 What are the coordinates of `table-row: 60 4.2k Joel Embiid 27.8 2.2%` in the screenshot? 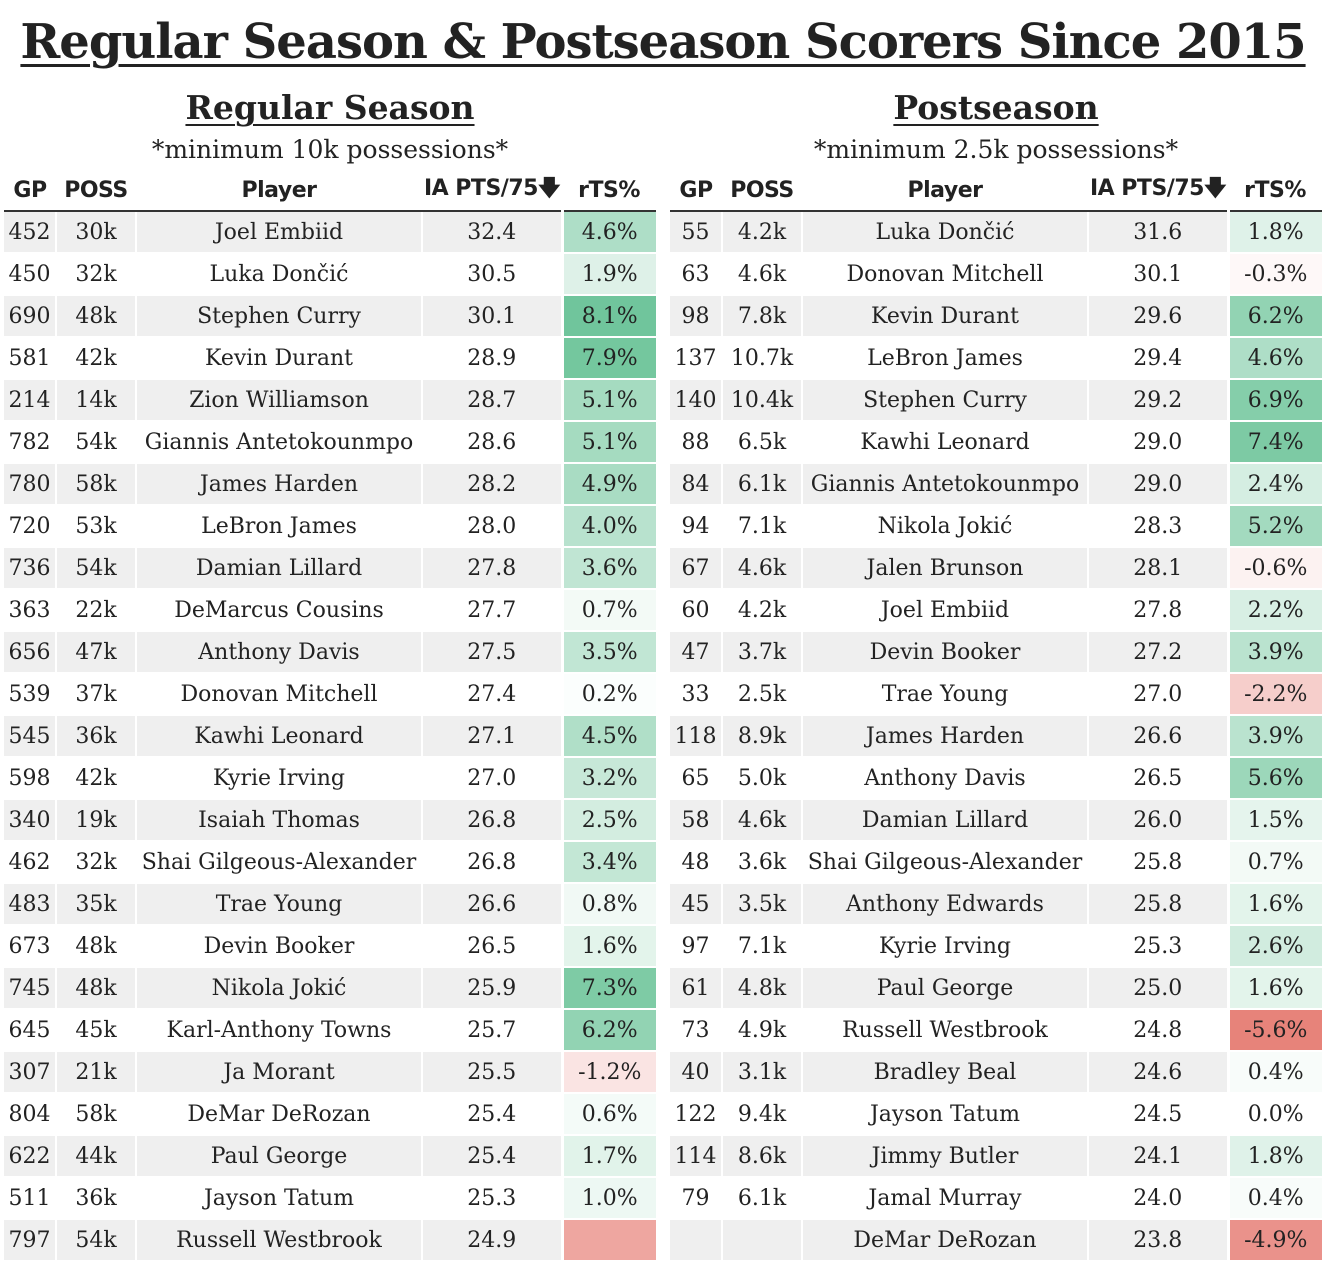 It's located at (996, 610).